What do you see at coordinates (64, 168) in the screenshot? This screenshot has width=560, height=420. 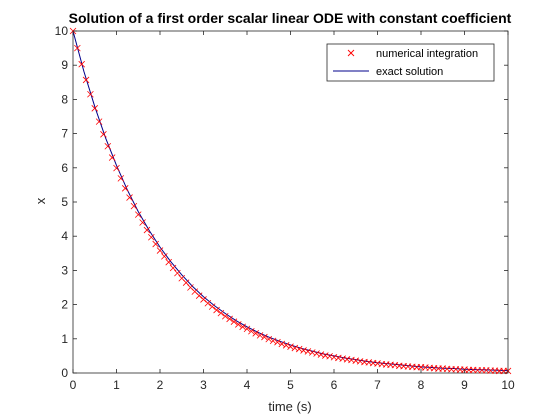 I see `y-tick-label: 6` at bounding box center [64, 168].